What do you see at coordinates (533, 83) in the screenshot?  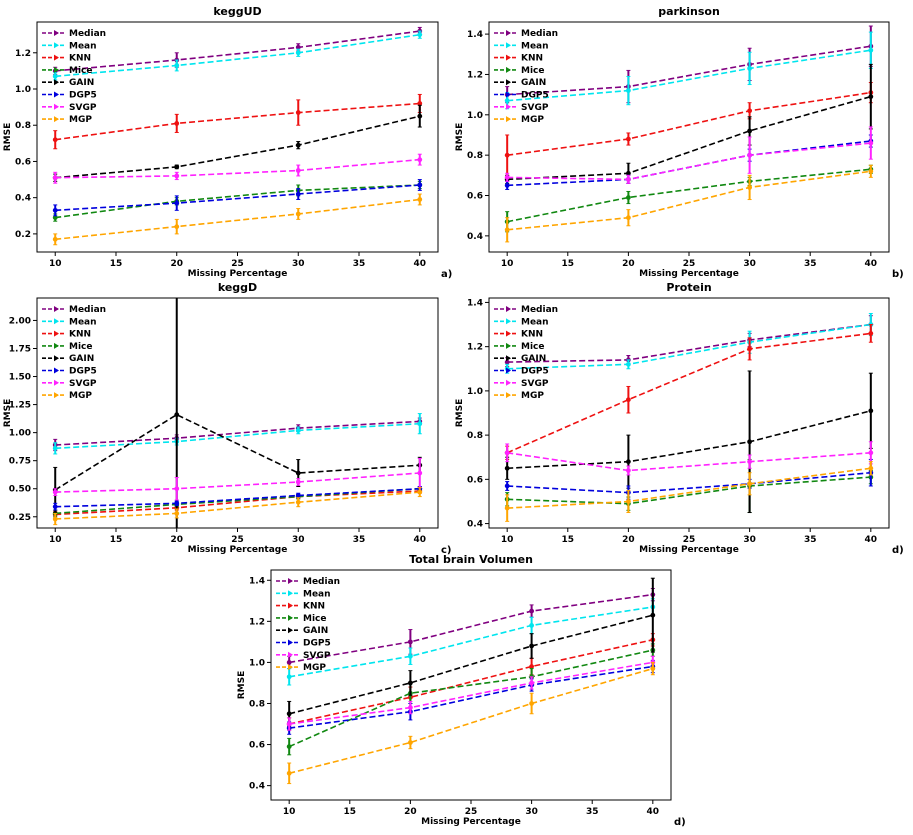 I see `legend-label: GAIN` at bounding box center [533, 83].